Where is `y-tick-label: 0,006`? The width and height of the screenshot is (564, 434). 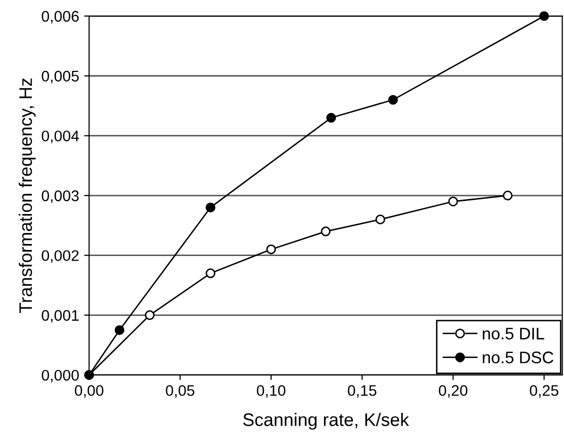 y-tick-label: 0,006 is located at coordinates (60, 17).